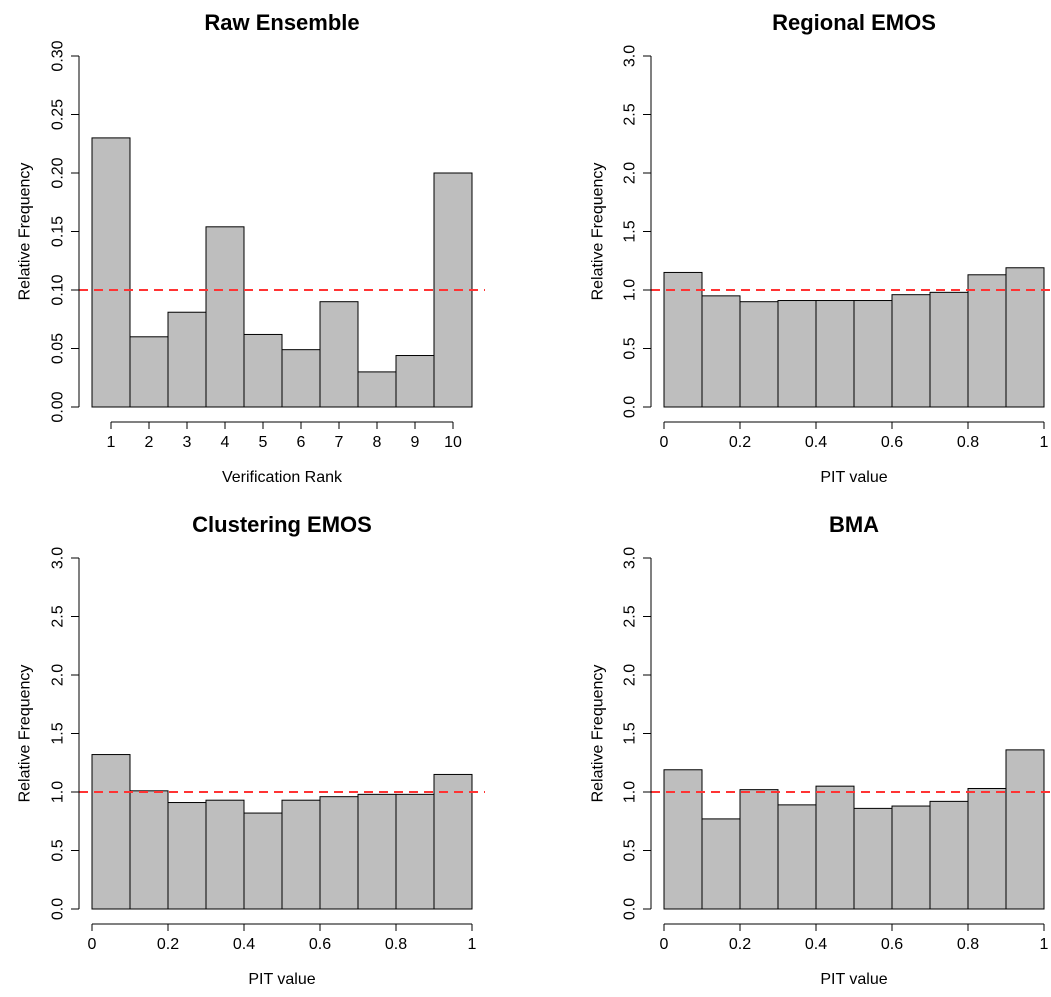 The height and width of the screenshot is (997, 1051). I want to click on y-tick-label: 0.10, so click(58, 289).